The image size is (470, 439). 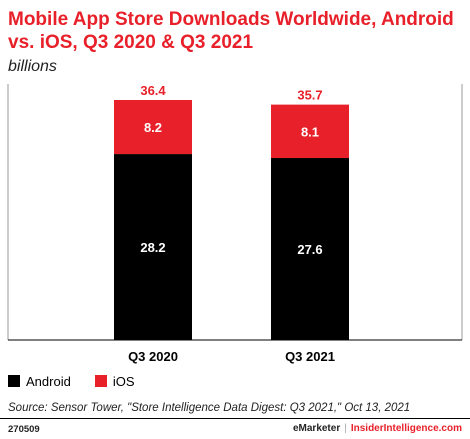 What do you see at coordinates (406, 428) in the screenshot?
I see `brand-insider: InsiderIntelligence.com` at bounding box center [406, 428].